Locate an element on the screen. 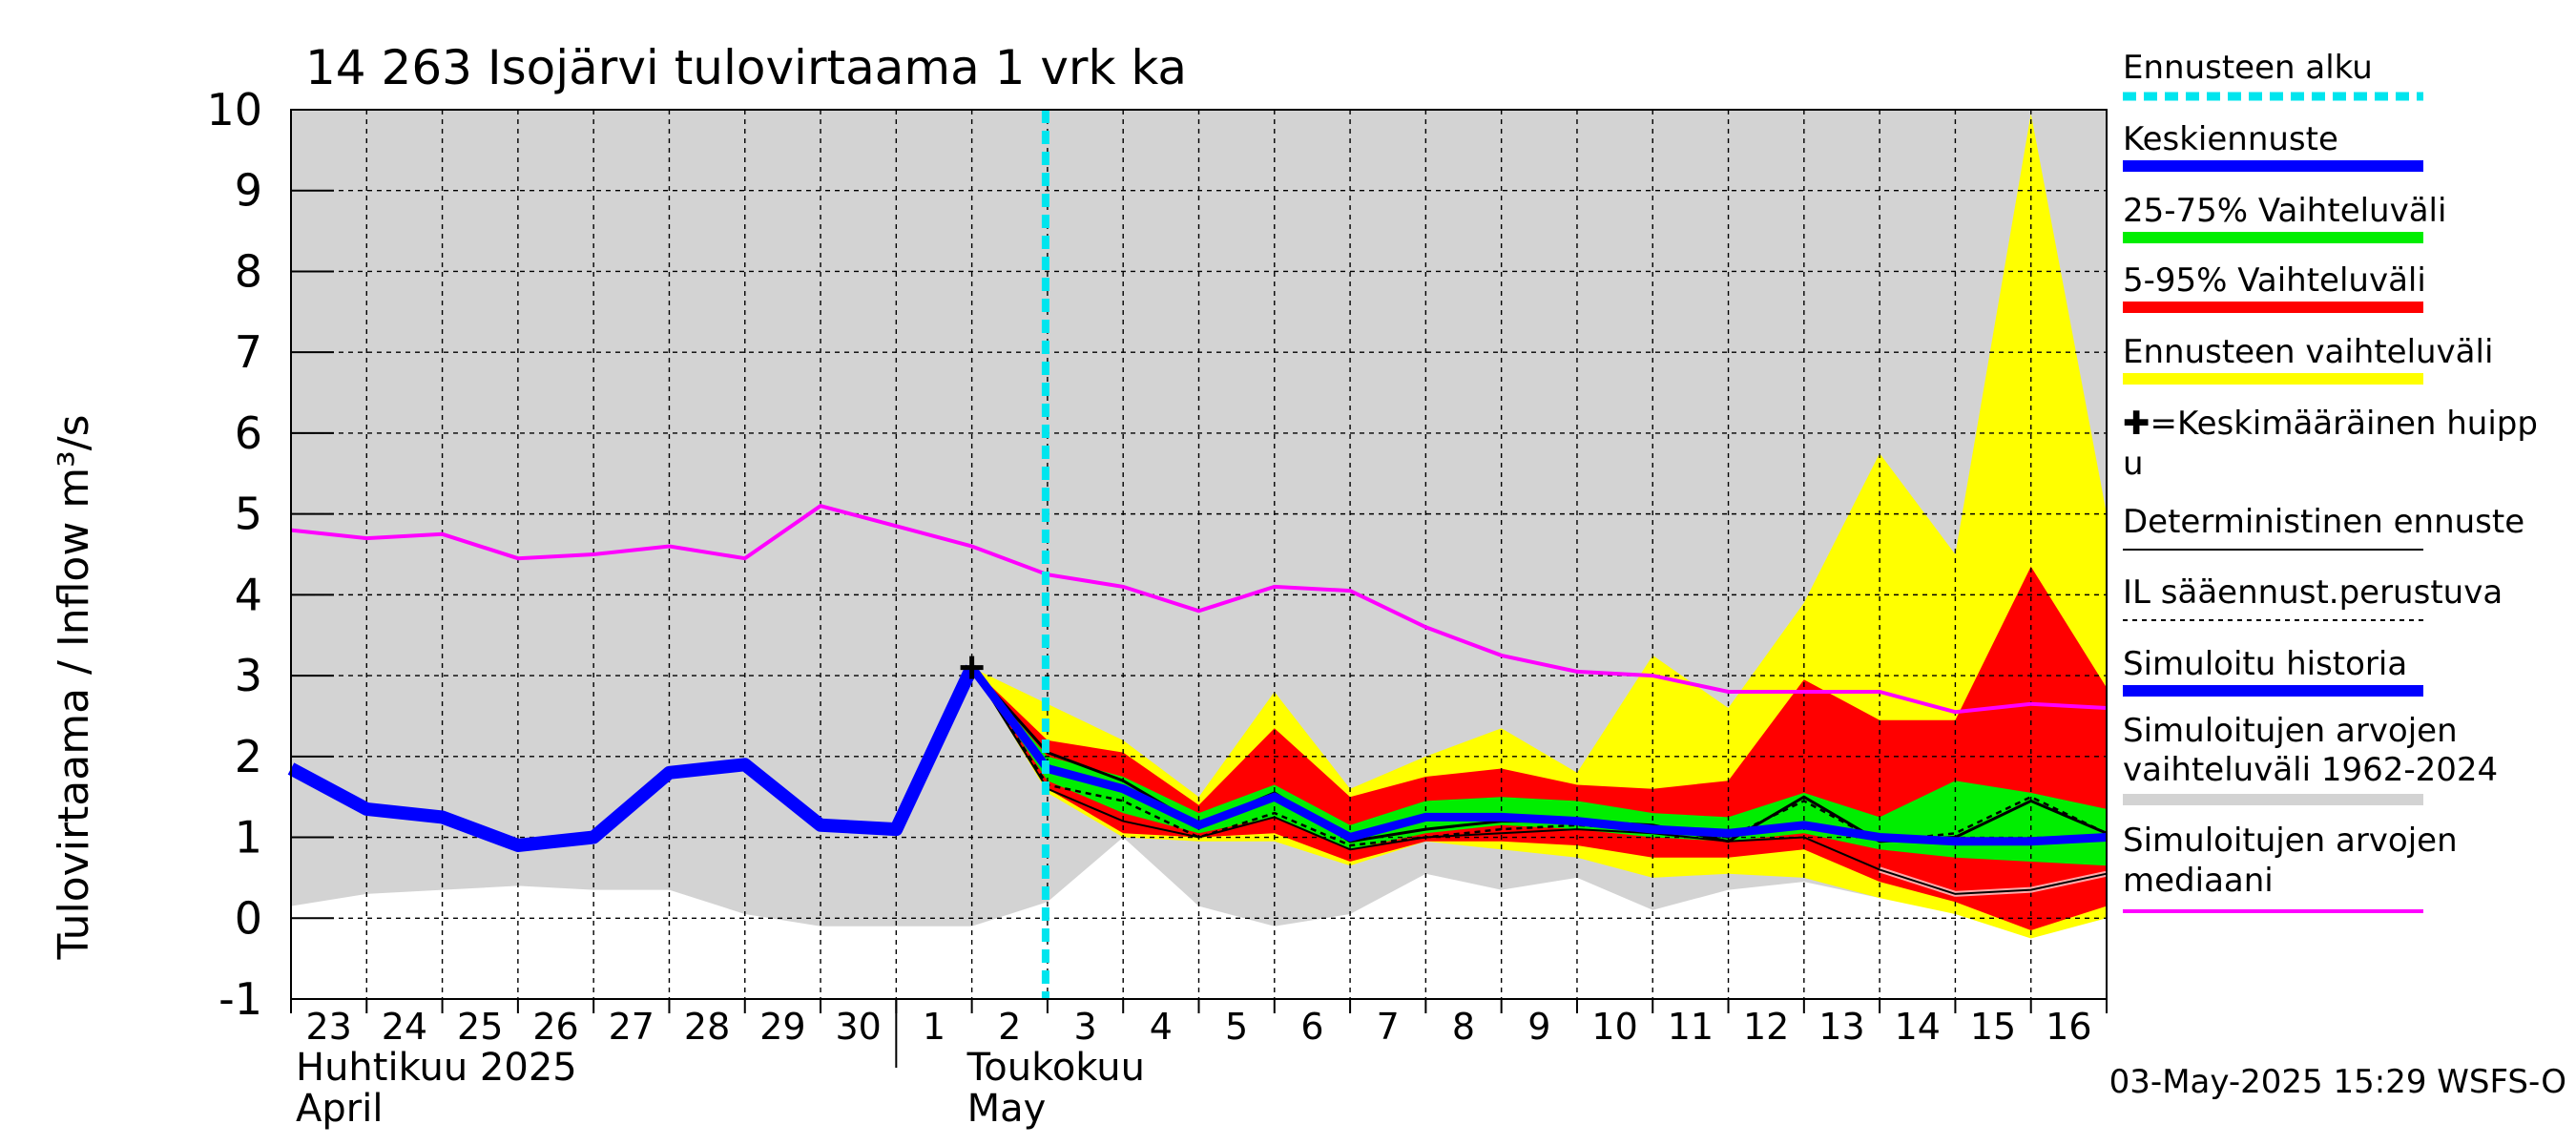 This screenshot has height=1145, width=2576. y-tick-label: 2 is located at coordinates (248, 756).